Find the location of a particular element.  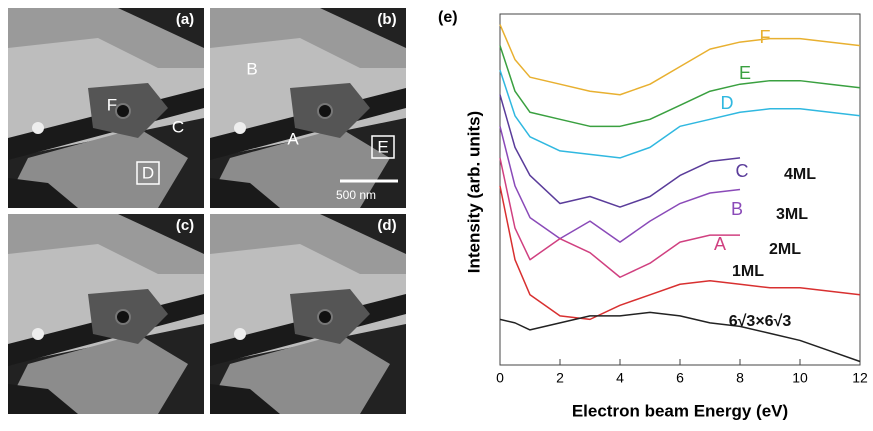

x-tick-label: 6 is located at coordinates (680, 378).